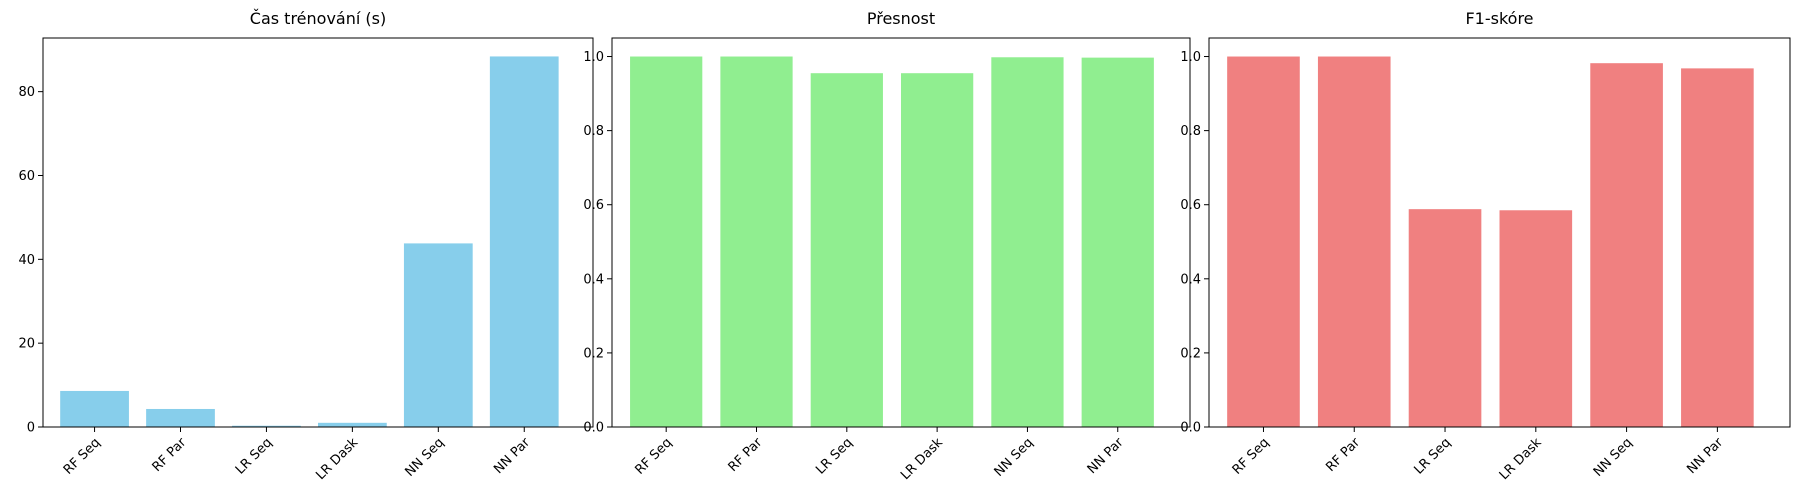 Image resolution: width=1800 pixels, height=500 pixels. Describe the element at coordinates (26, 260) in the screenshot. I see `y-tick-label: 40` at that location.